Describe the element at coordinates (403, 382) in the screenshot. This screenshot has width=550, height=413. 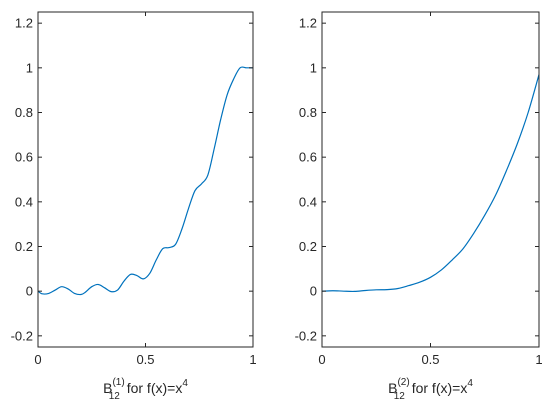
I see `x-axis-label-superscript: (2)` at that location.